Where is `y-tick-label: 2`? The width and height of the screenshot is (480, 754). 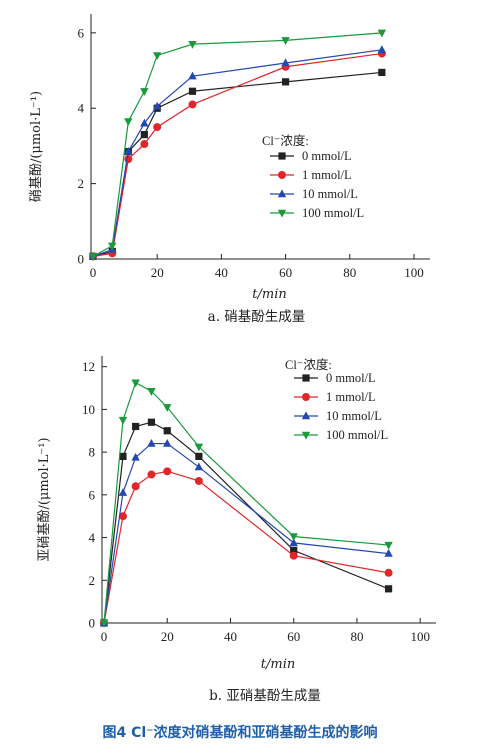
y-tick-label: 2 is located at coordinates (92, 580).